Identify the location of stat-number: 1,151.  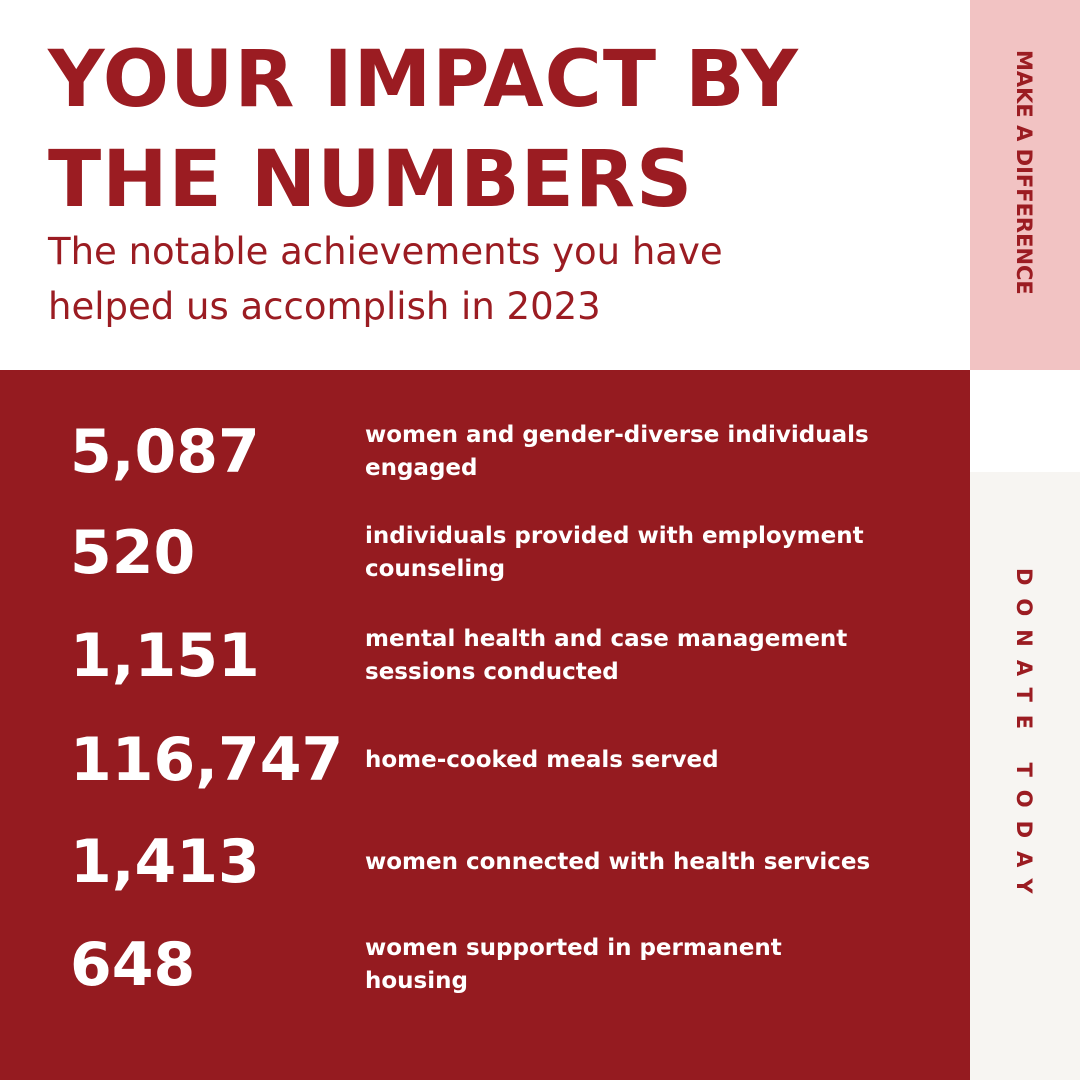
(165, 656).